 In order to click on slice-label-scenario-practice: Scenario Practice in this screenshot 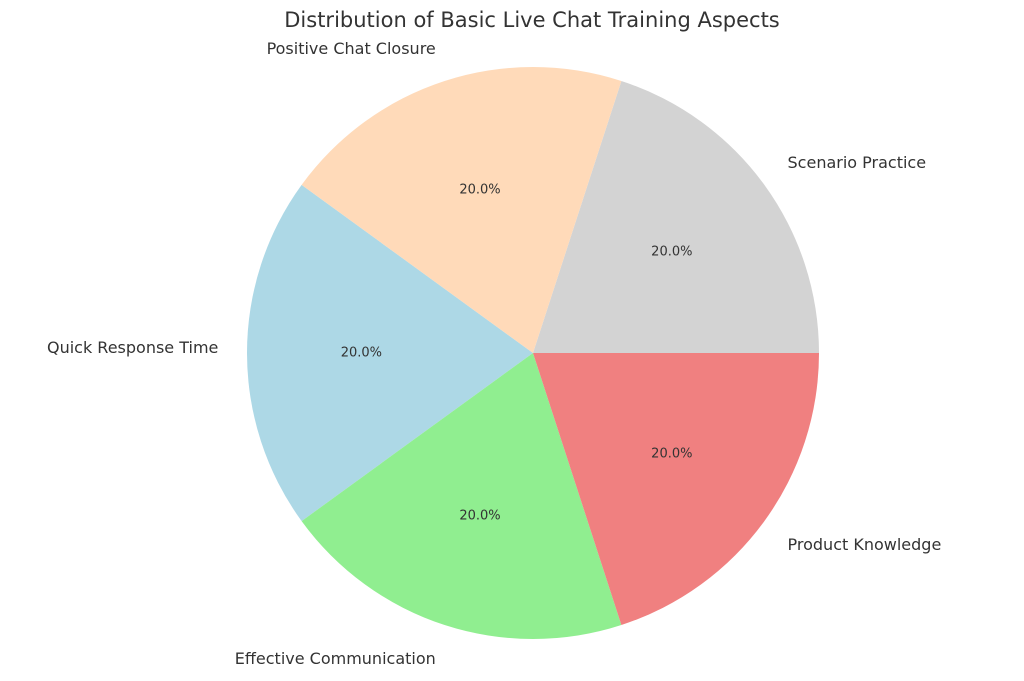, I will do `click(857, 162)`.